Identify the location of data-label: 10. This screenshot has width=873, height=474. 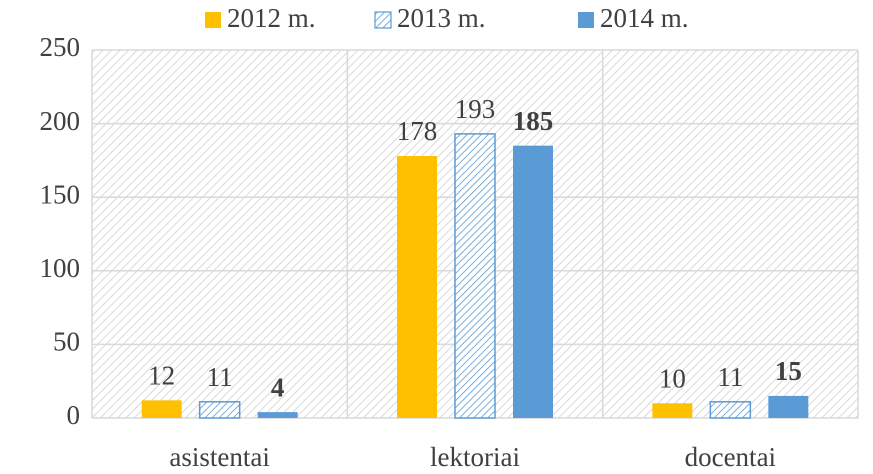
(672, 378).